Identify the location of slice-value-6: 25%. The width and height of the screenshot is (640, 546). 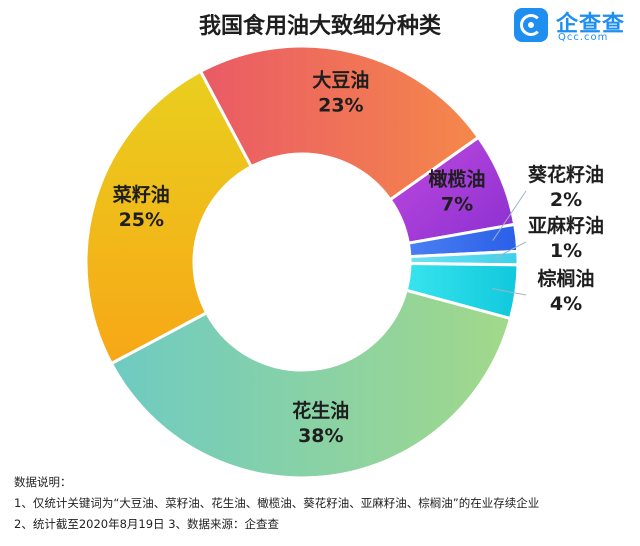
(141, 220).